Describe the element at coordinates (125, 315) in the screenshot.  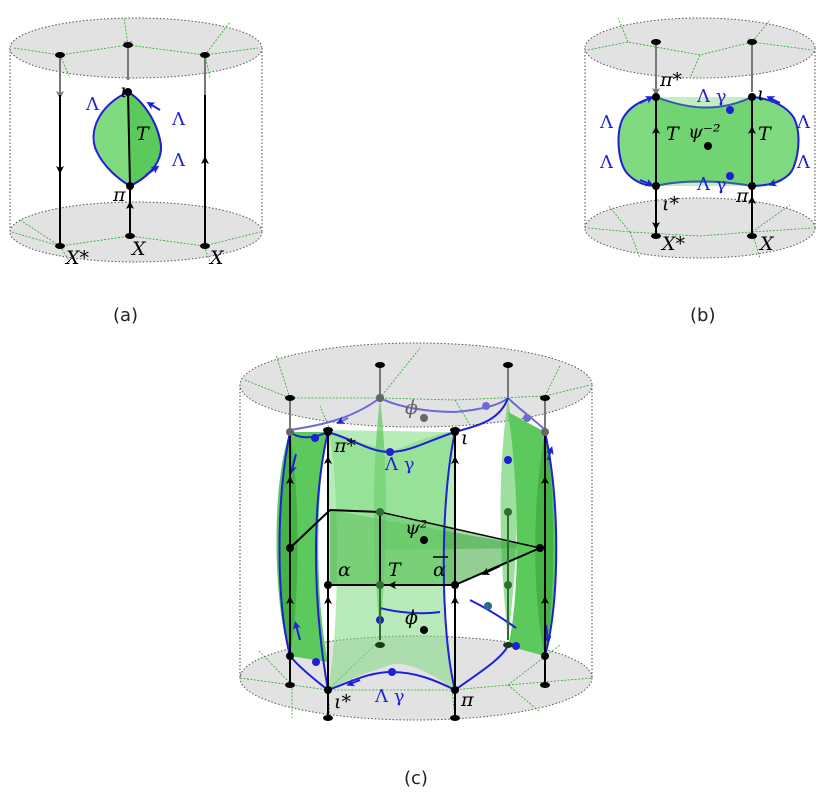
I see `panel-a-caption: (a)` at that location.